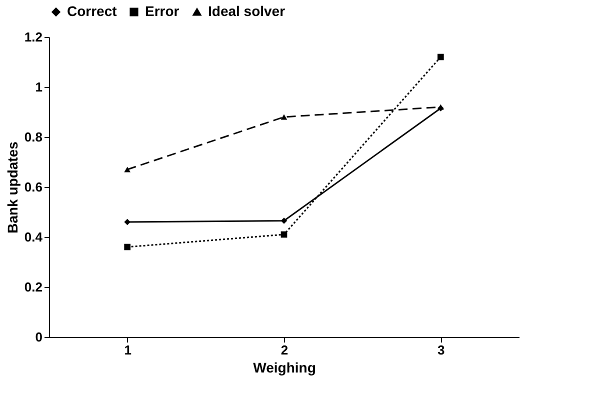 This screenshot has height=413, width=592. I want to click on y-tick-label: 0.6, so click(33, 187).